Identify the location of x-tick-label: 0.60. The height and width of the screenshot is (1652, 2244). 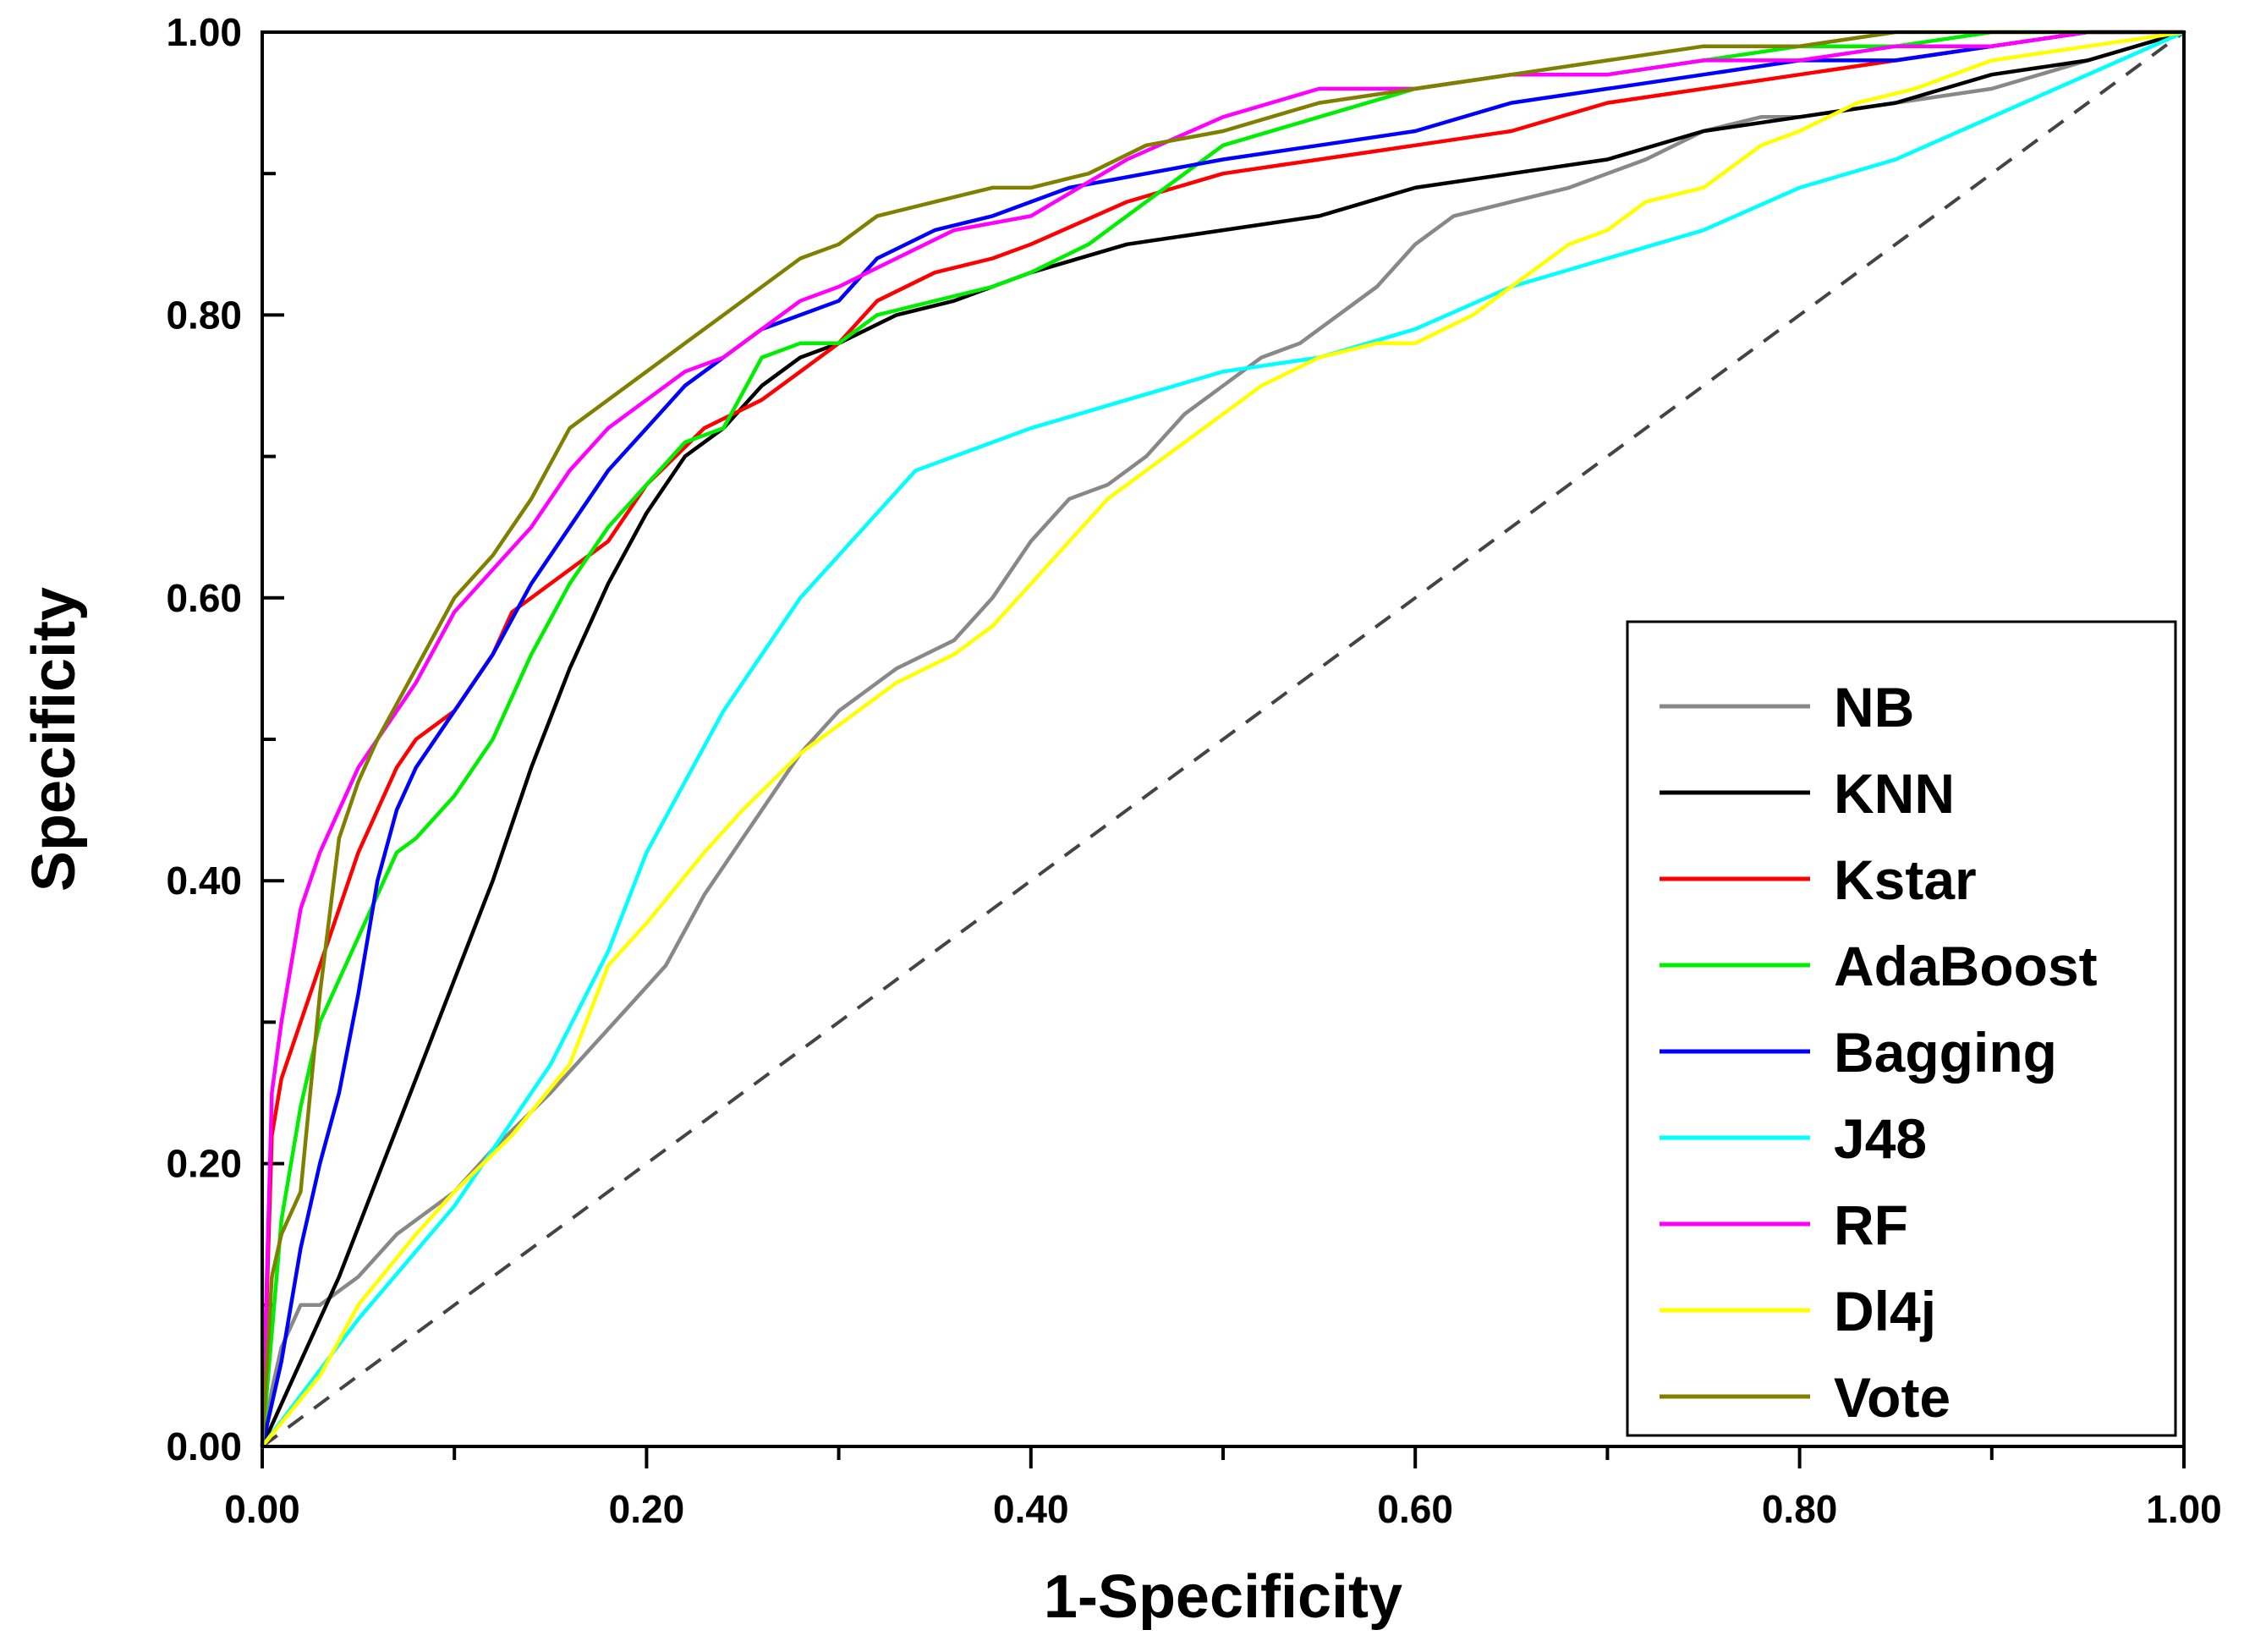
(1415, 1509).